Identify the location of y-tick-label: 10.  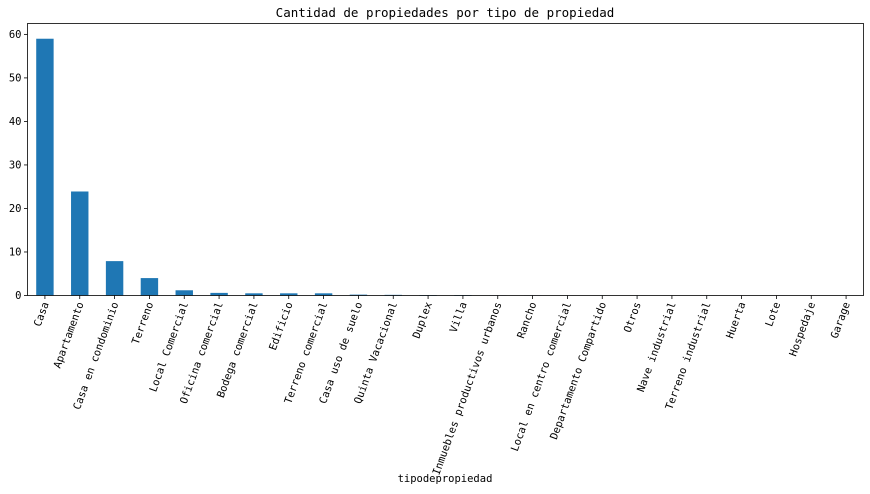
(15, 252).